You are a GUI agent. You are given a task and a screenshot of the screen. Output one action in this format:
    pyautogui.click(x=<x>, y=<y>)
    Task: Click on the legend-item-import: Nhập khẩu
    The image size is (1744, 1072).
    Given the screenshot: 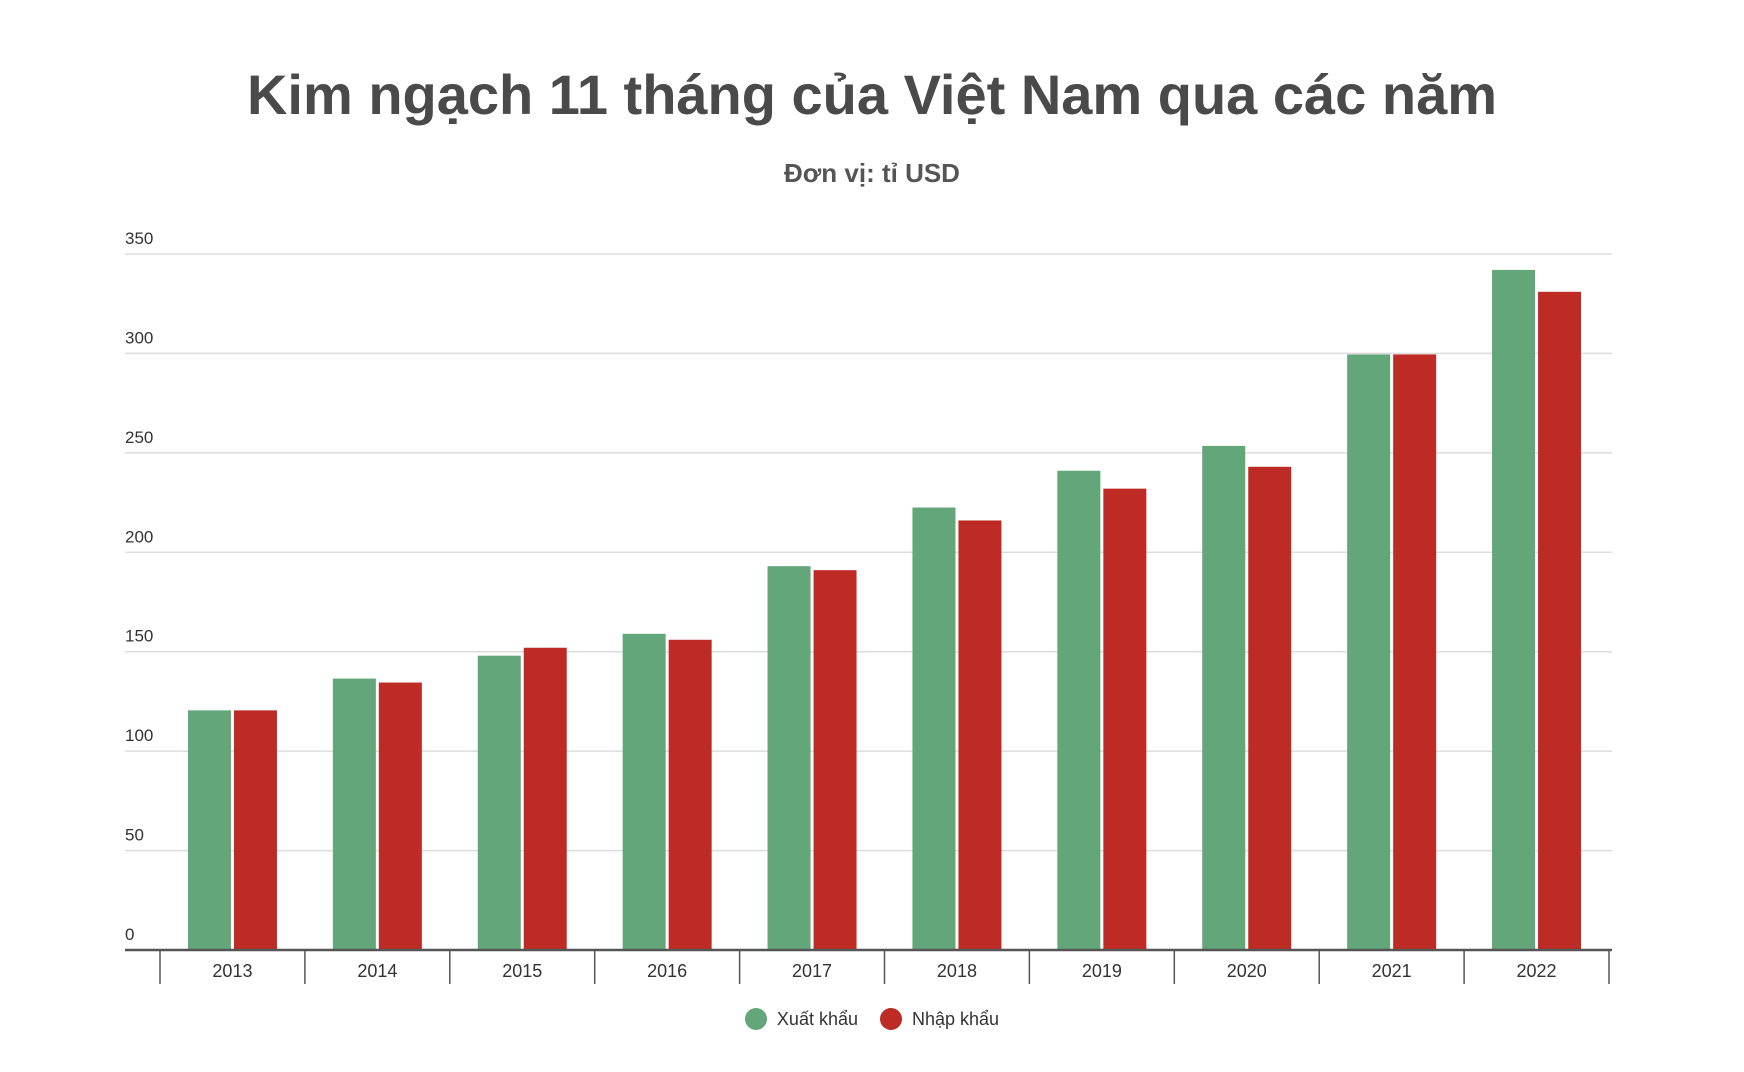 What is the action you would take?
    pyautogui.click(x=939, y=1019)
    